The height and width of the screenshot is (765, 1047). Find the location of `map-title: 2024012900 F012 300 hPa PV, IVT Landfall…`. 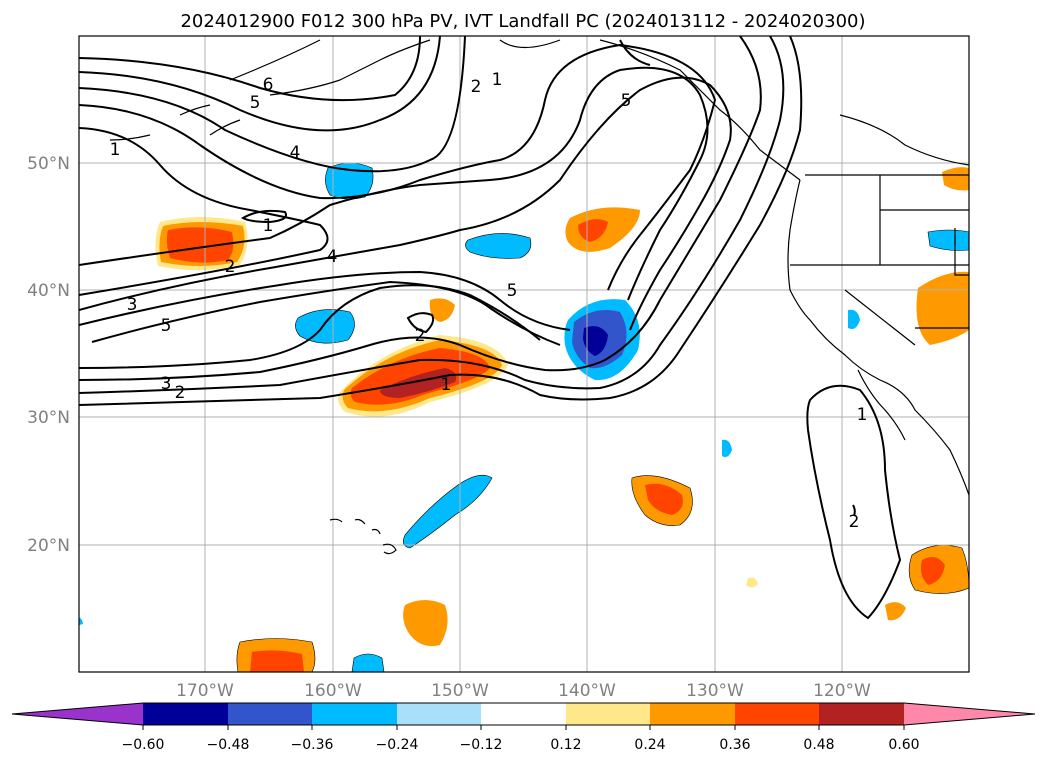

map-title: 2024012900 F012 300 hPa PV, IVT Landfall… is located at coordinates (522, 21).